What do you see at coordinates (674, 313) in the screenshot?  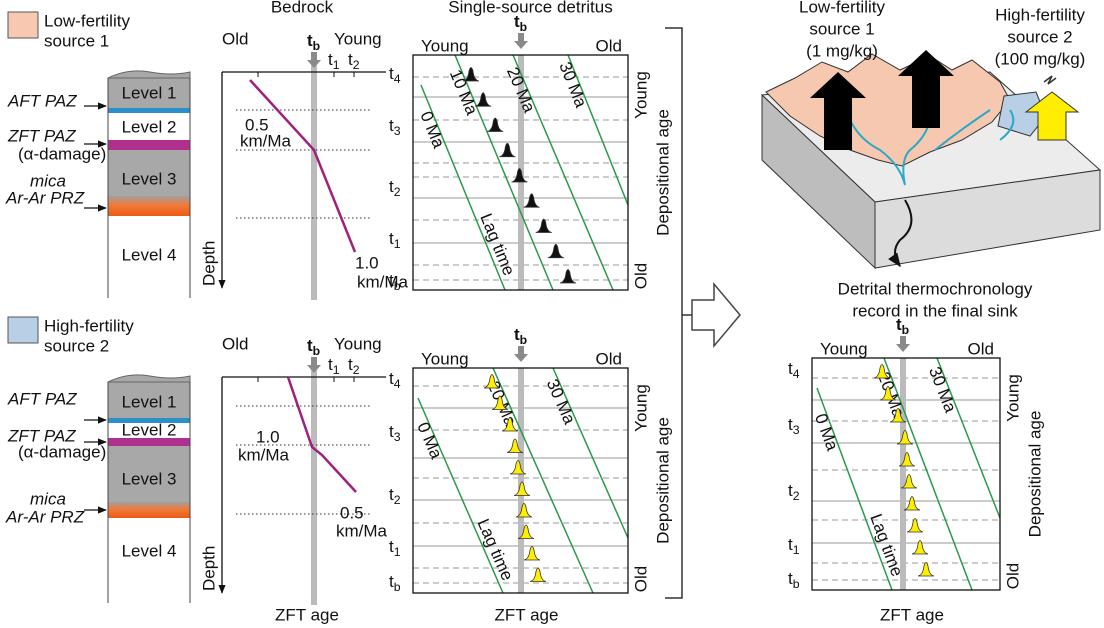 I see `bracket` at bounding box center [674, 313].